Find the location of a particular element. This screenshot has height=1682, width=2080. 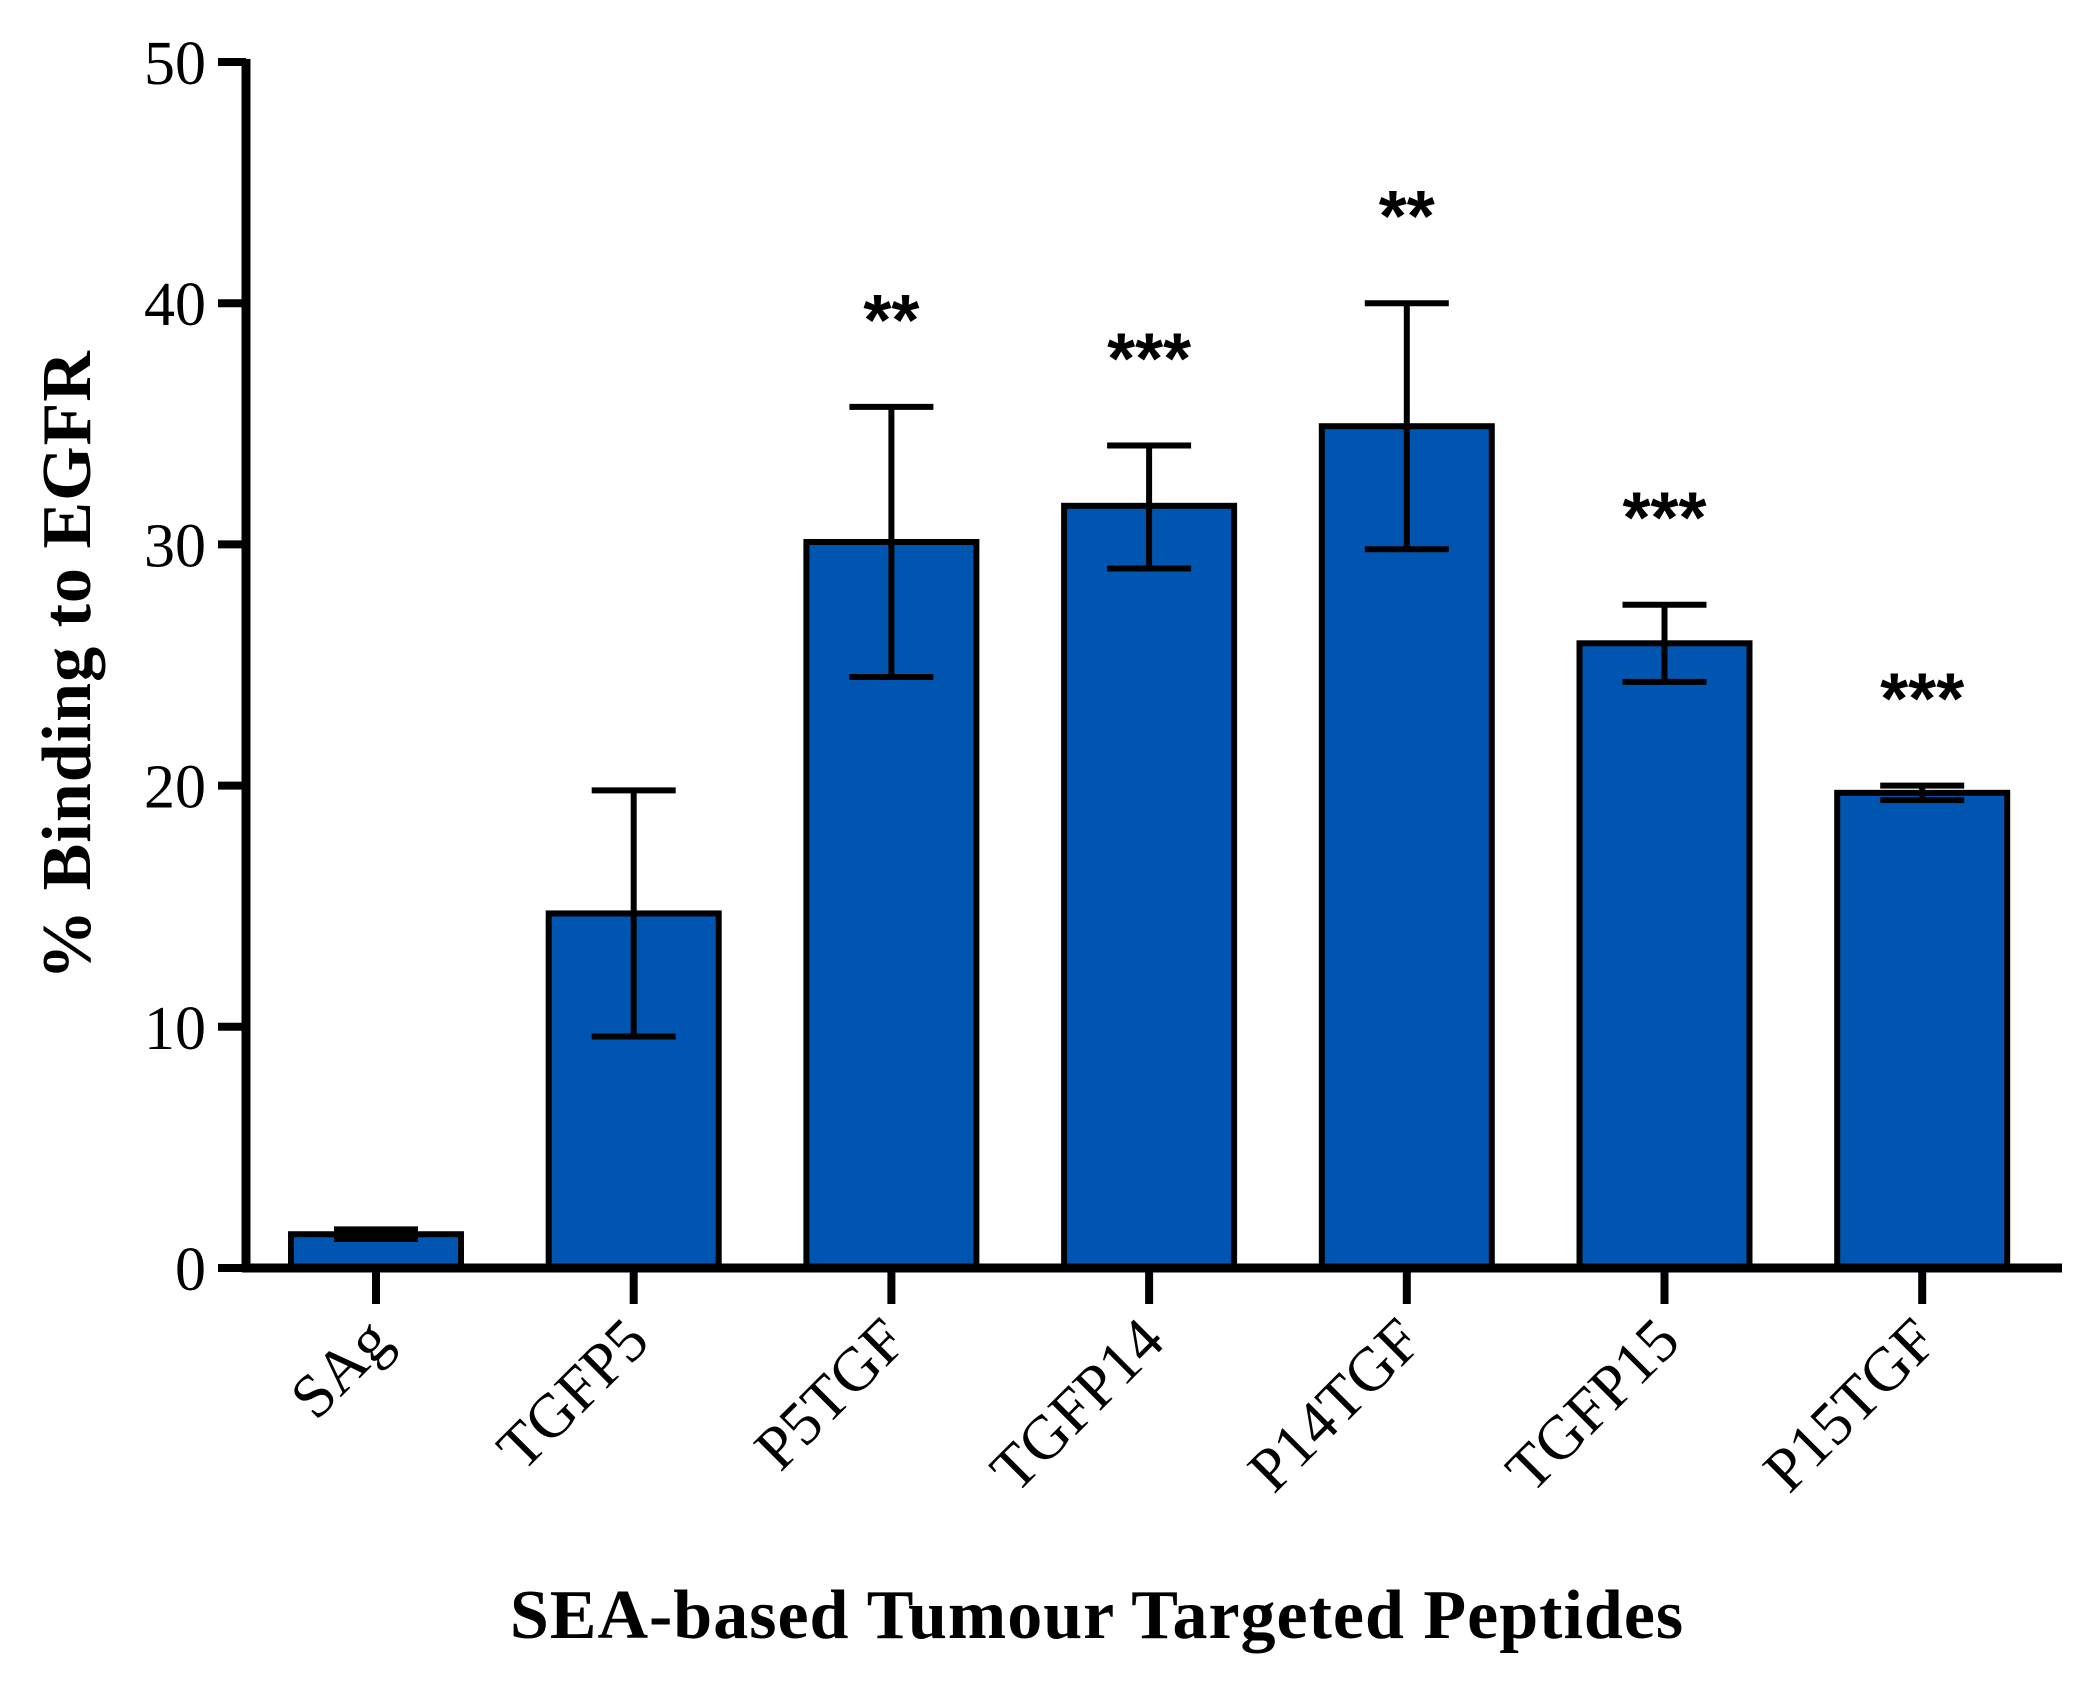

bar-TGFP14 is located at coordinates (1149, 887).